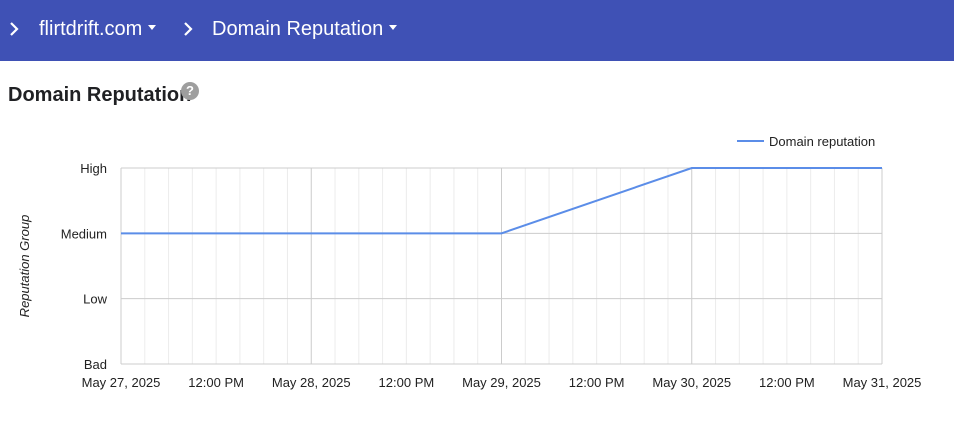 The height and width of the screenshot is (444, 954). I want to click on breadcrumb-dashboard-label: Domain Reputation, so click(298, 29).